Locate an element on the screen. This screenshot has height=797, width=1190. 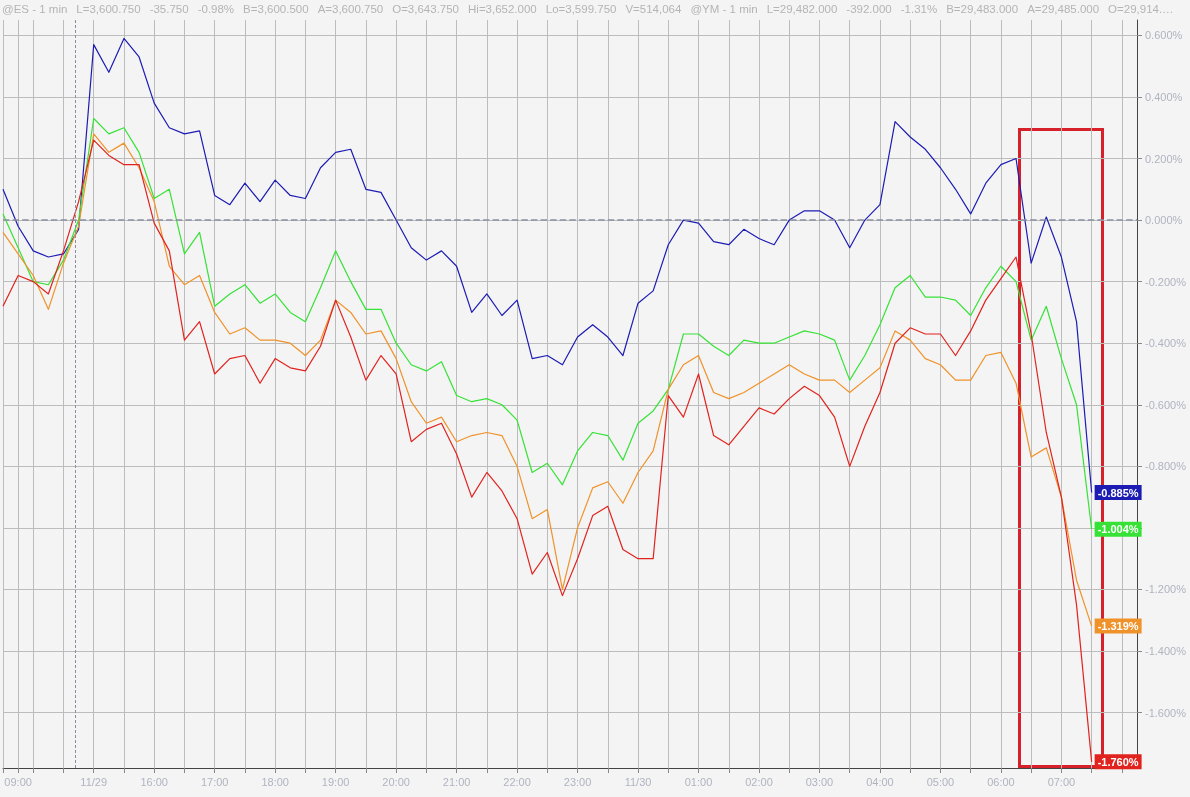
data-label: -1.004% is located at coordinates (1118, 529).